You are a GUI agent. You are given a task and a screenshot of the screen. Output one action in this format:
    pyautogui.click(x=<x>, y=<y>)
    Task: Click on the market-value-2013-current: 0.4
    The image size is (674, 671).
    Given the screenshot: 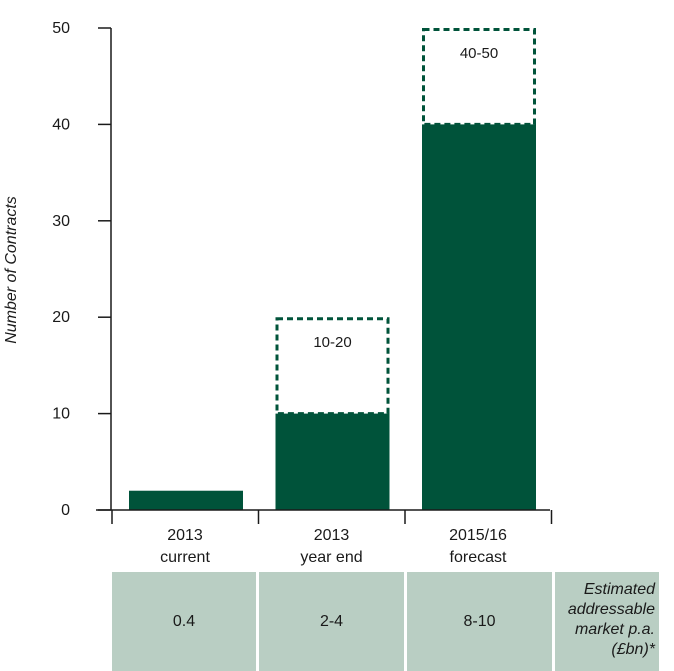 What is the action you would take?
    pyautogui.click(x=185, y=621)
    